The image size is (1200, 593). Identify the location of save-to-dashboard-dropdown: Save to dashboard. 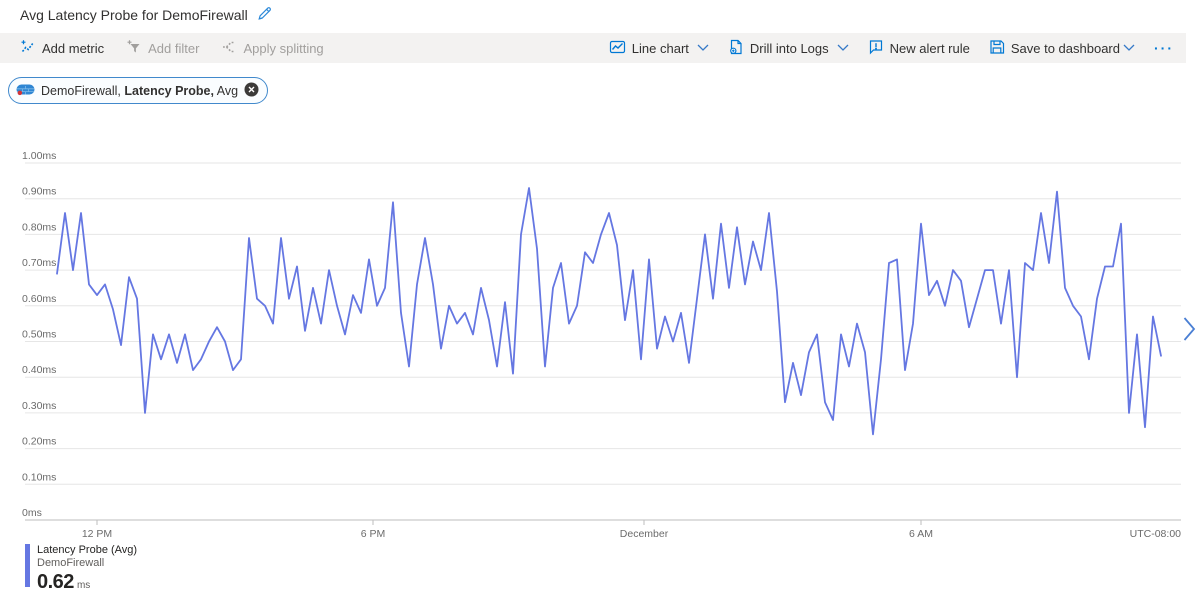
(1062, 48).